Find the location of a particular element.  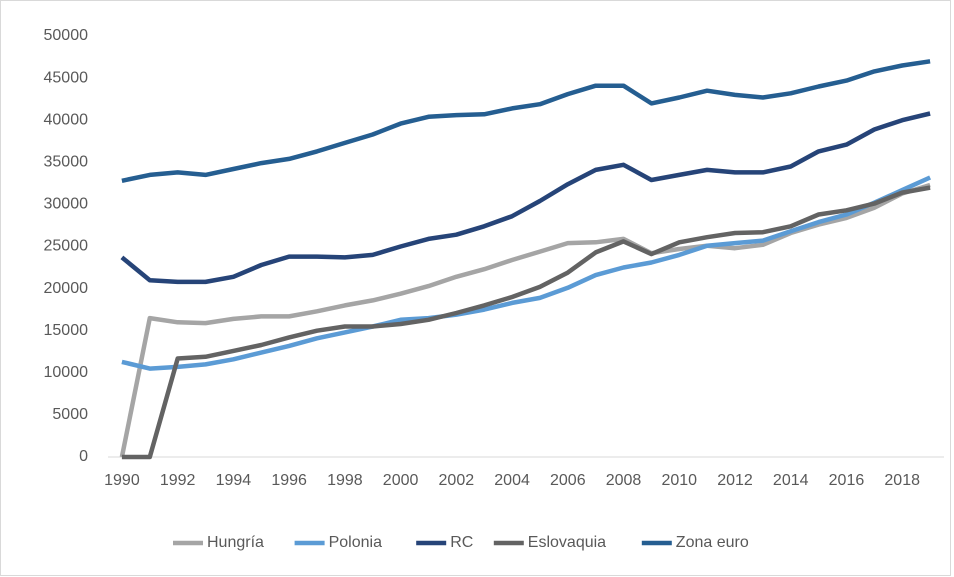

y-tick-label: 50000 is located at coordinates (66, 35).